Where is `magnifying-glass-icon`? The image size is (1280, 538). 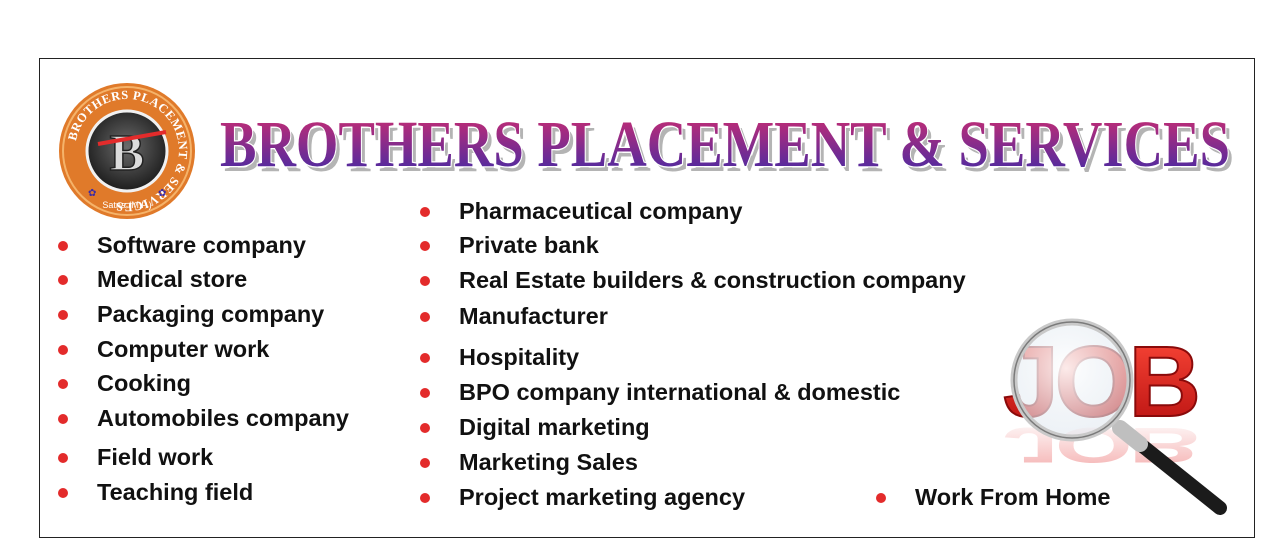
magnifying-glass-icon is located at coordinates (1118, 416).